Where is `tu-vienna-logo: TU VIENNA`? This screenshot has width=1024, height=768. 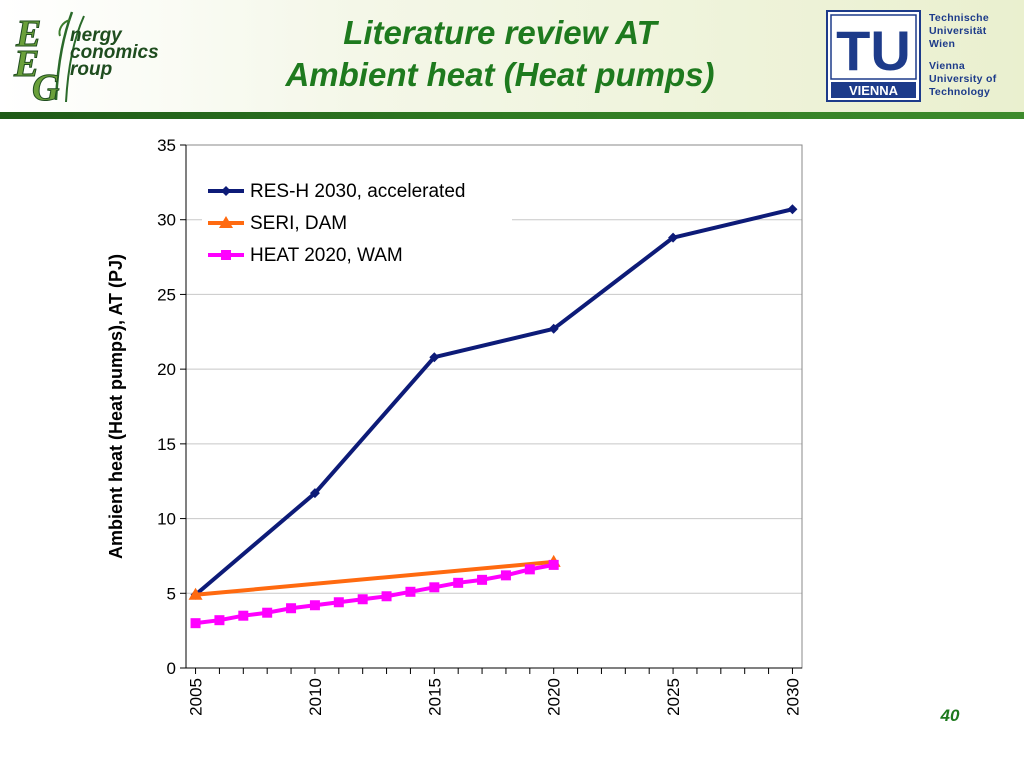 tu-vienna-logo: TU VIENNA is located at coordinates (873, 56).